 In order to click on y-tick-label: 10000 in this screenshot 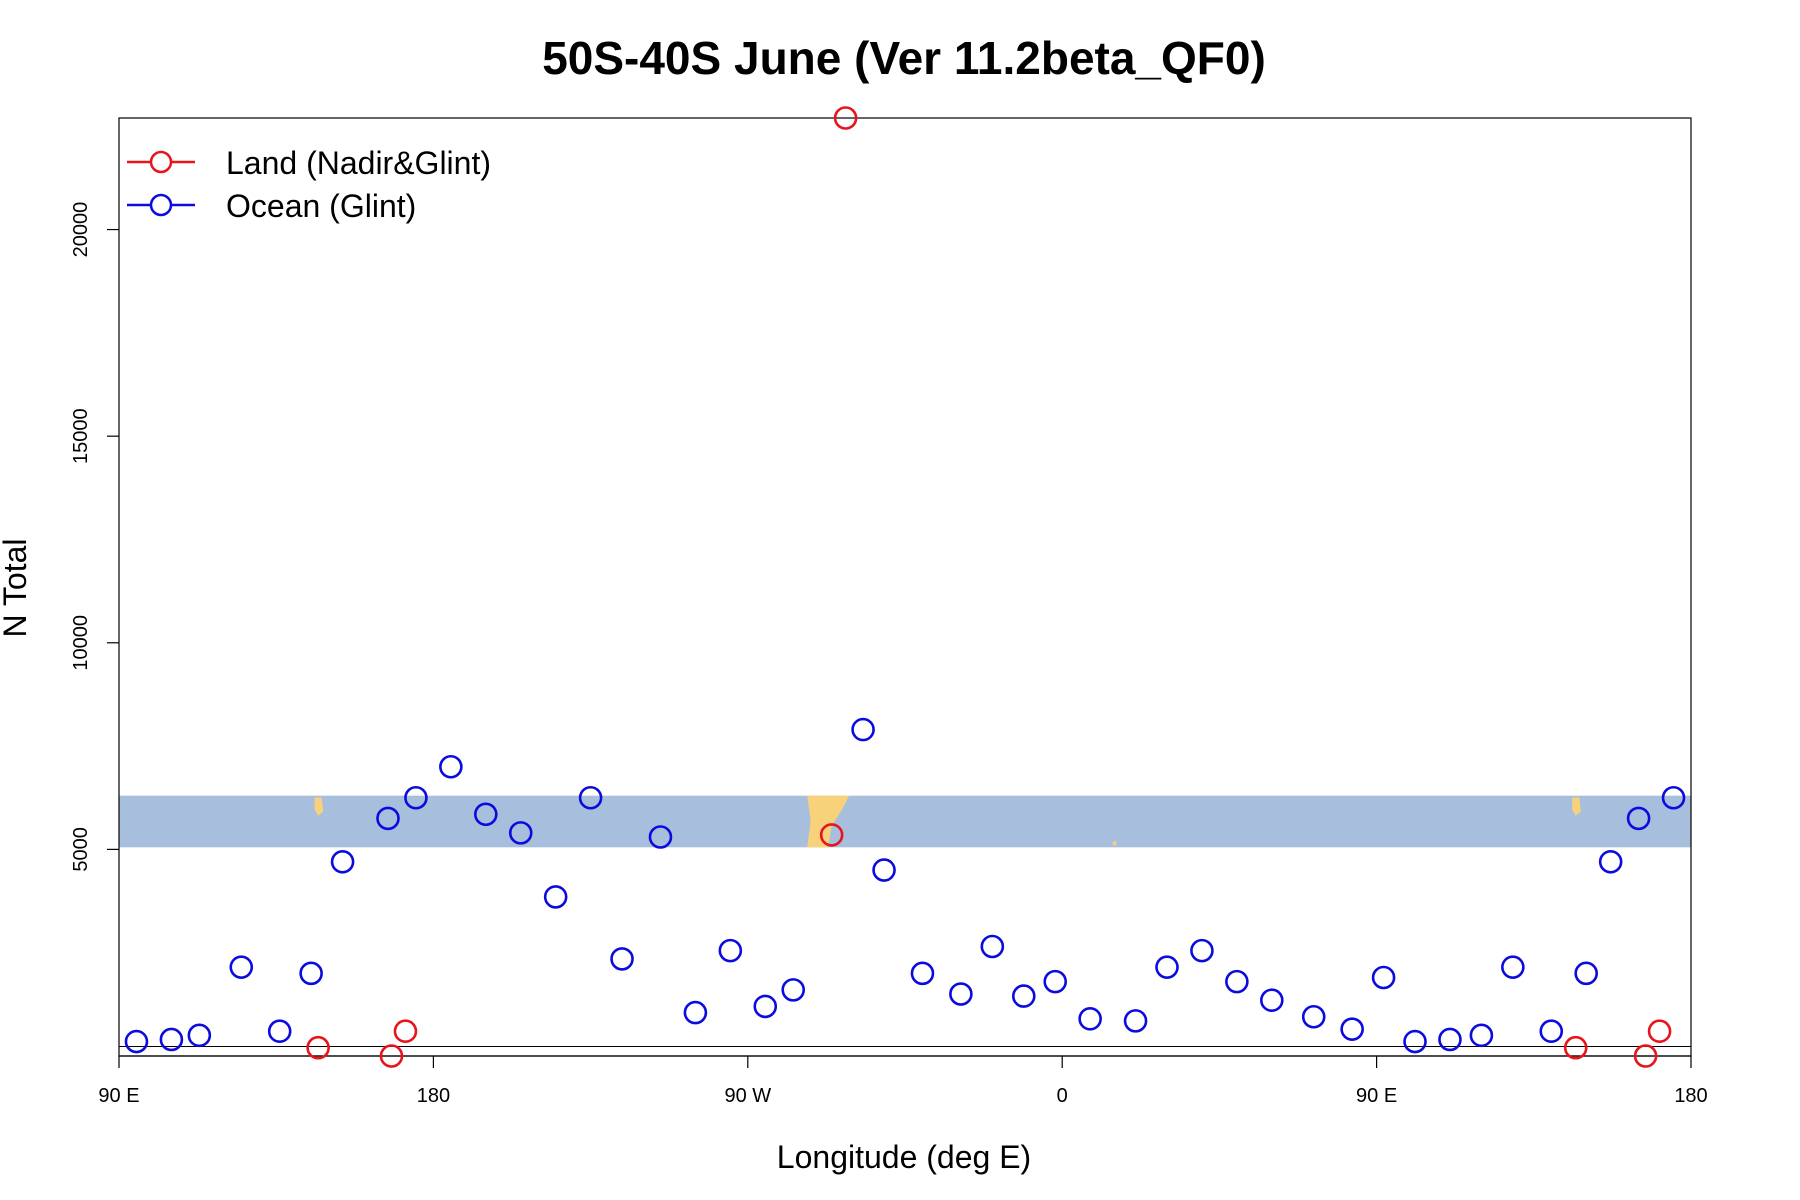, I will do `click(81, 643)`.